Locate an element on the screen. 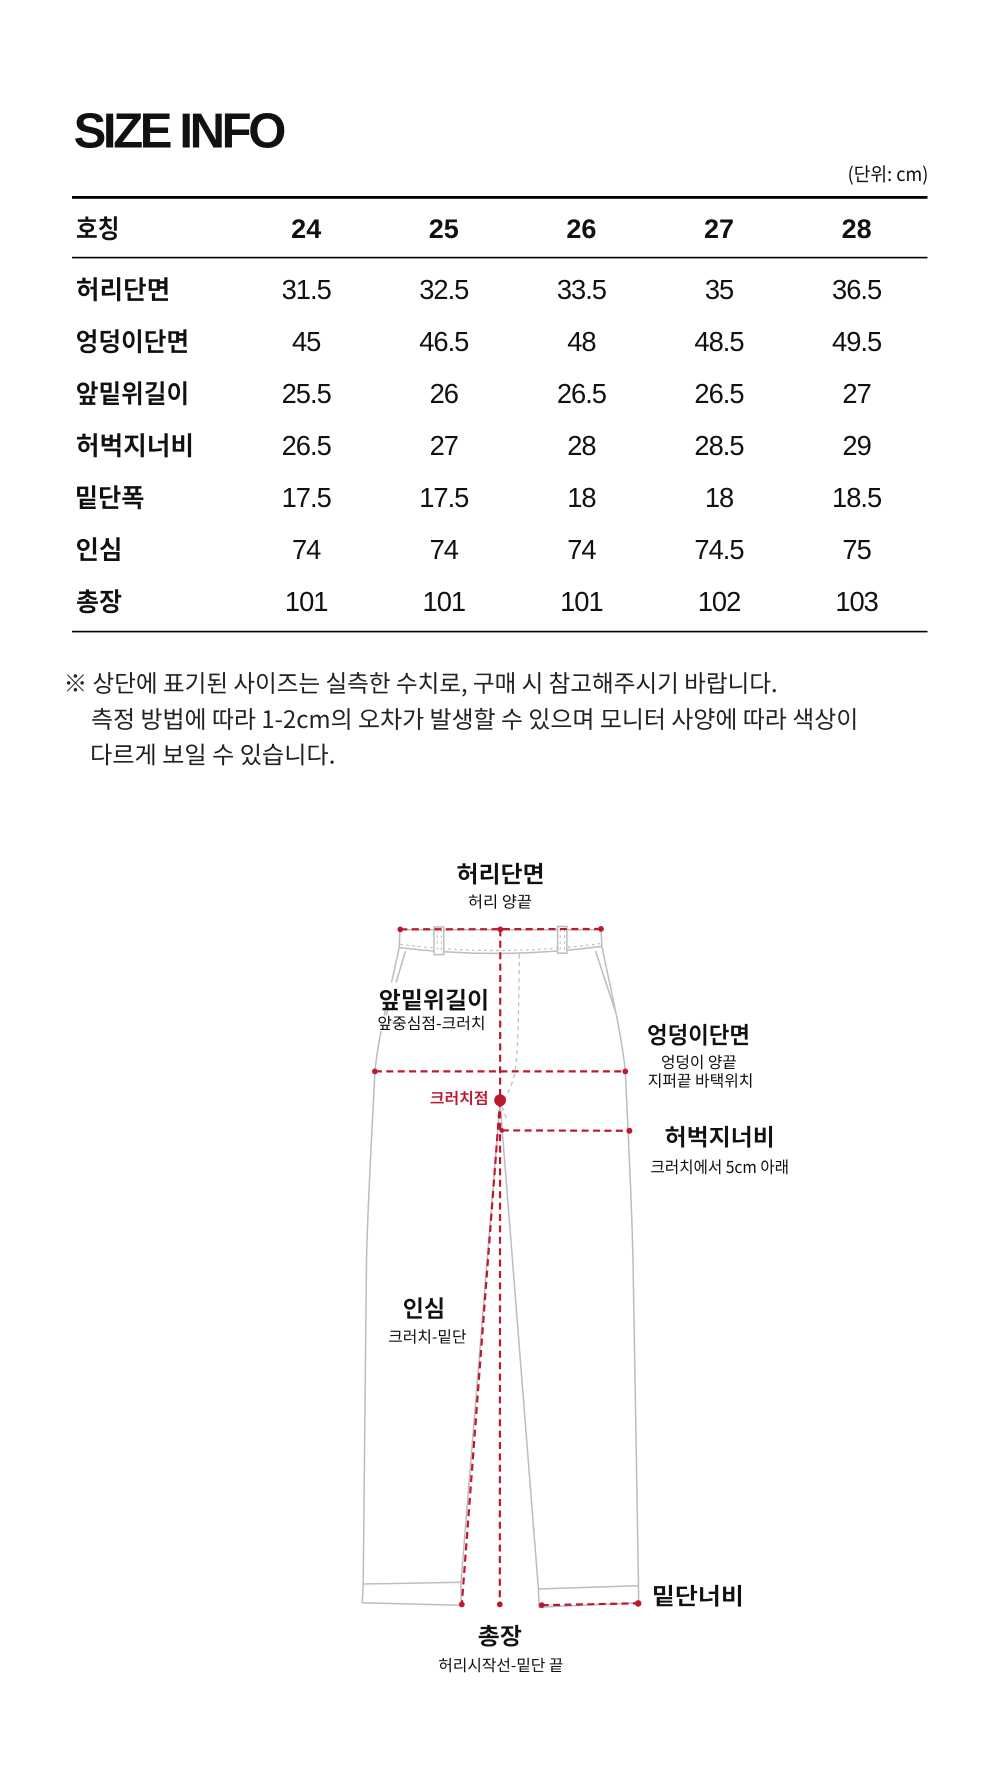 This screenshot has width=1000, height=1789. svg-text: 24 is located at coordinates (306, 229).